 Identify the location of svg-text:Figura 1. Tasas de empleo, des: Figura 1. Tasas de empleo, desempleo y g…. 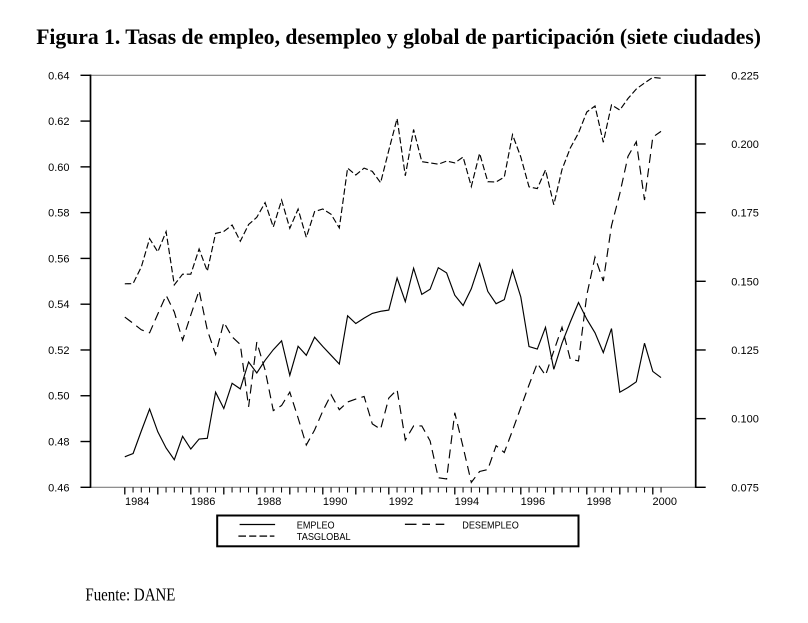
(398, 36).